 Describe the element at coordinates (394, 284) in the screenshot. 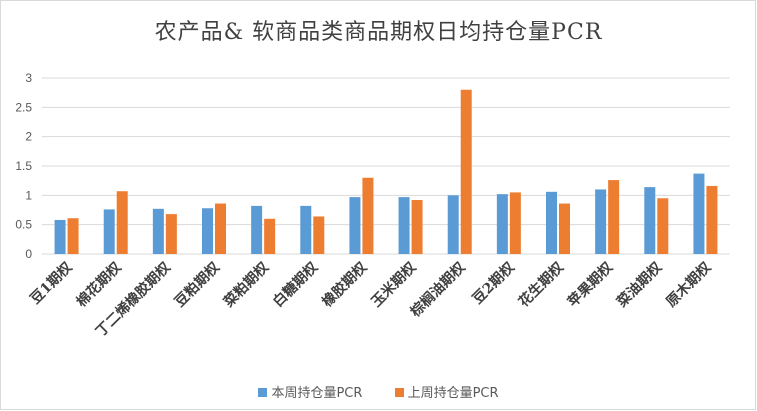

I see `x-tick-label: 玉米期权` at that location.